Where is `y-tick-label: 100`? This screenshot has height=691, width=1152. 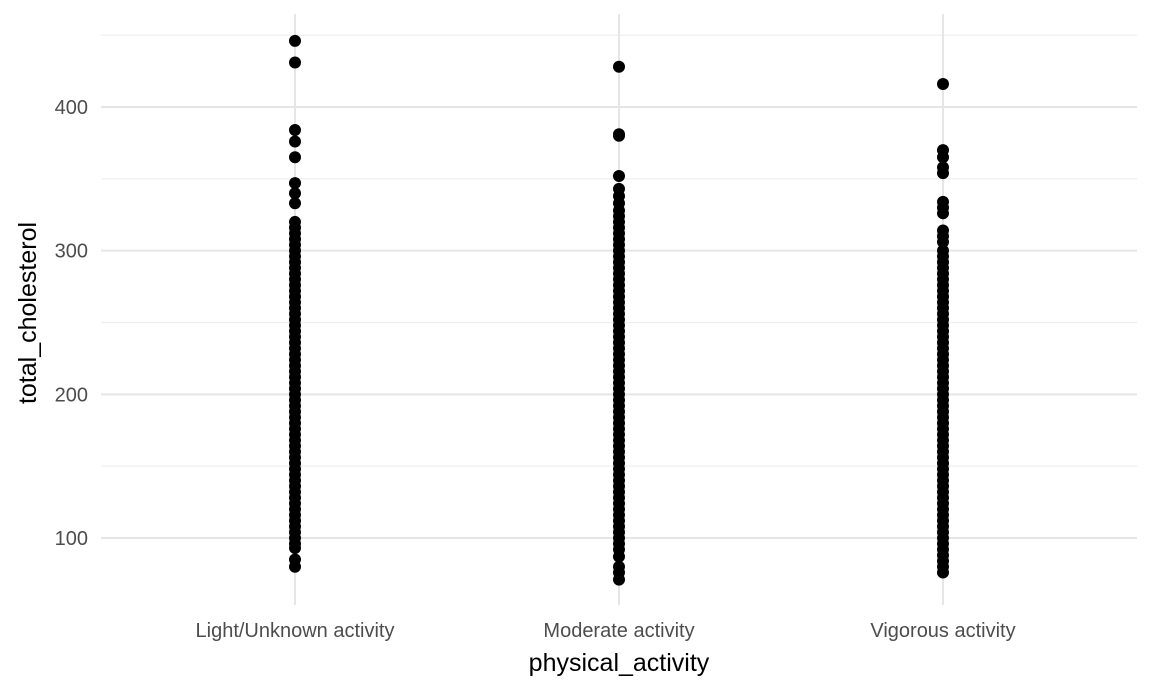
y-tick-label: 100 is located at coordinates (71, 539).